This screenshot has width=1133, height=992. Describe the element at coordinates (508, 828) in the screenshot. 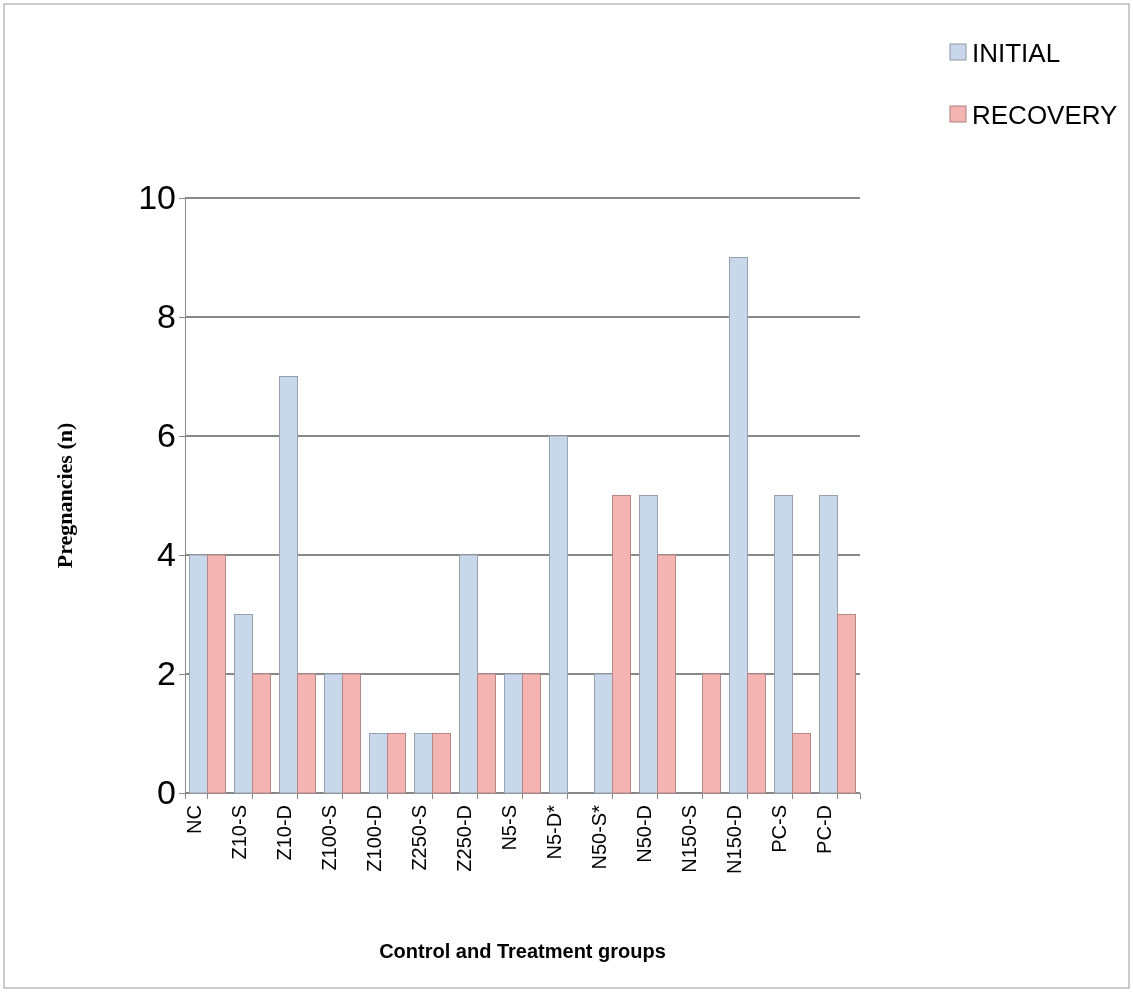

I see `x-tick-label: N5-S` at that location.